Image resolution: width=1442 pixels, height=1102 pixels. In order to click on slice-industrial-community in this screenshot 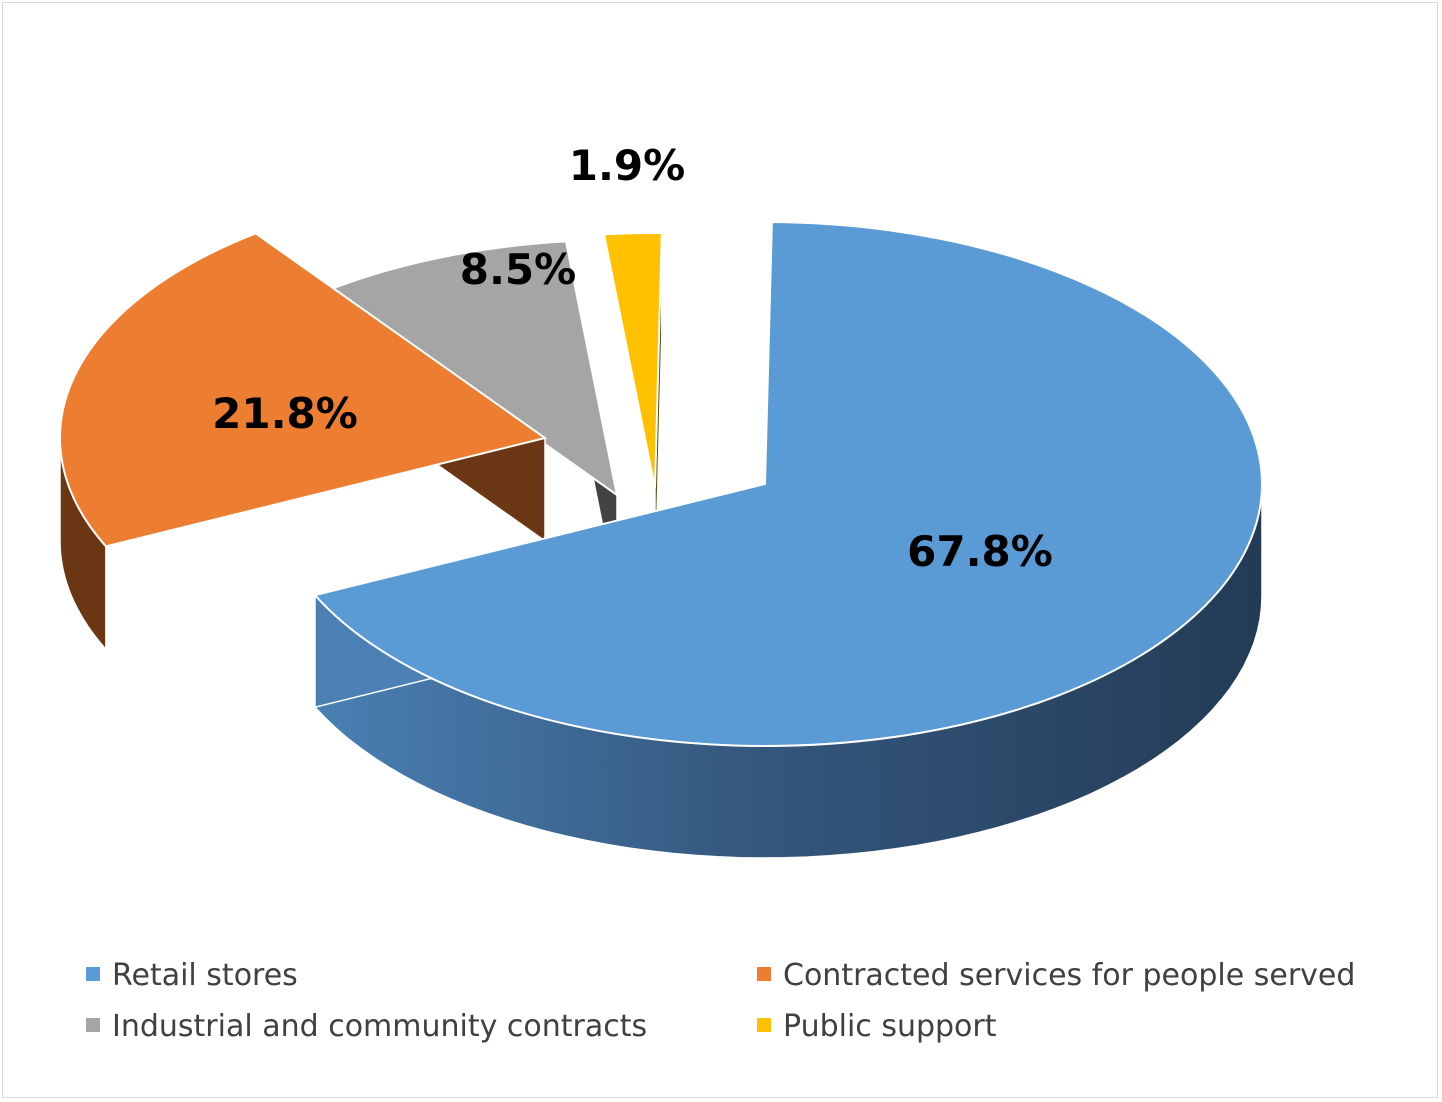, I will do `click(472, 419)`.